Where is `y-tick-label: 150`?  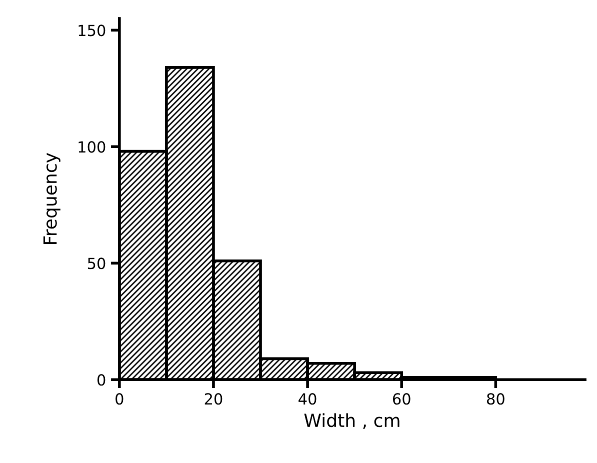
y-tick-label: 150 is located at coordinates (92, 30).